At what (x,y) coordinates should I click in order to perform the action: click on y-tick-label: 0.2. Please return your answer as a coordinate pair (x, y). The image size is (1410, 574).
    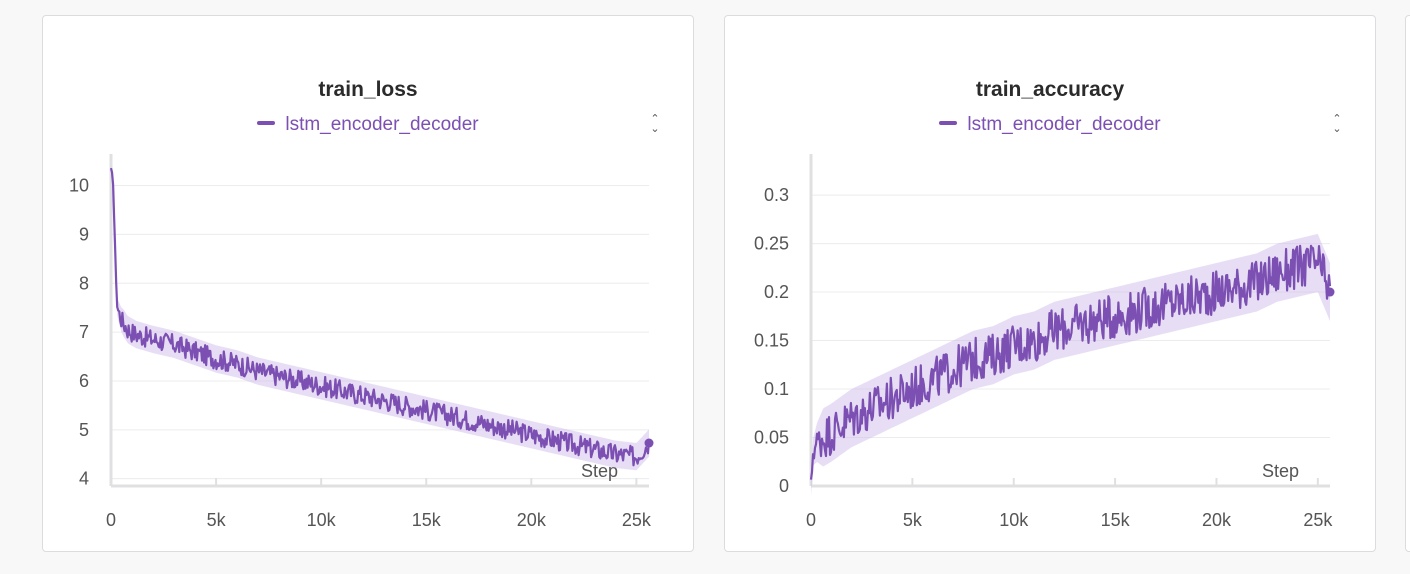
    Looking at the image, I should click on (776, 292).